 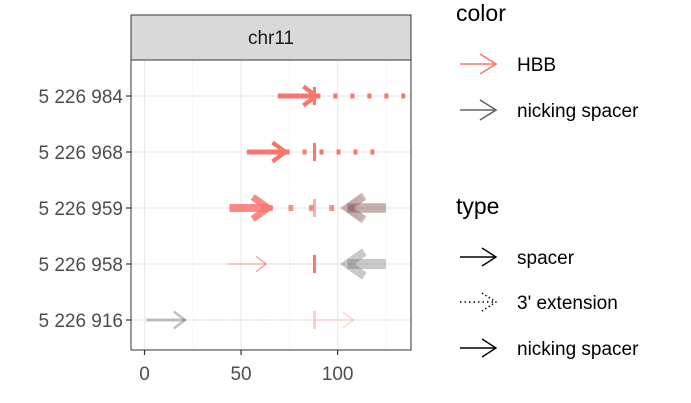 I want to click on legend-label: 3' extension, so click(x=567, y=303).